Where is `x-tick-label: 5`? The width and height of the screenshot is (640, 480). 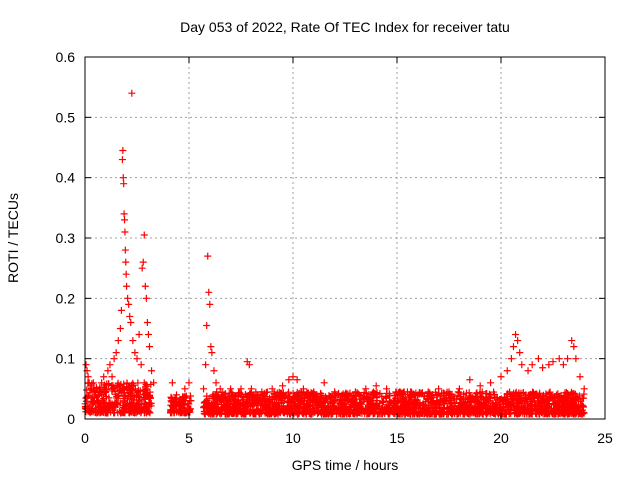 x-tick-label: 5 is located at coordinates (189, 438).